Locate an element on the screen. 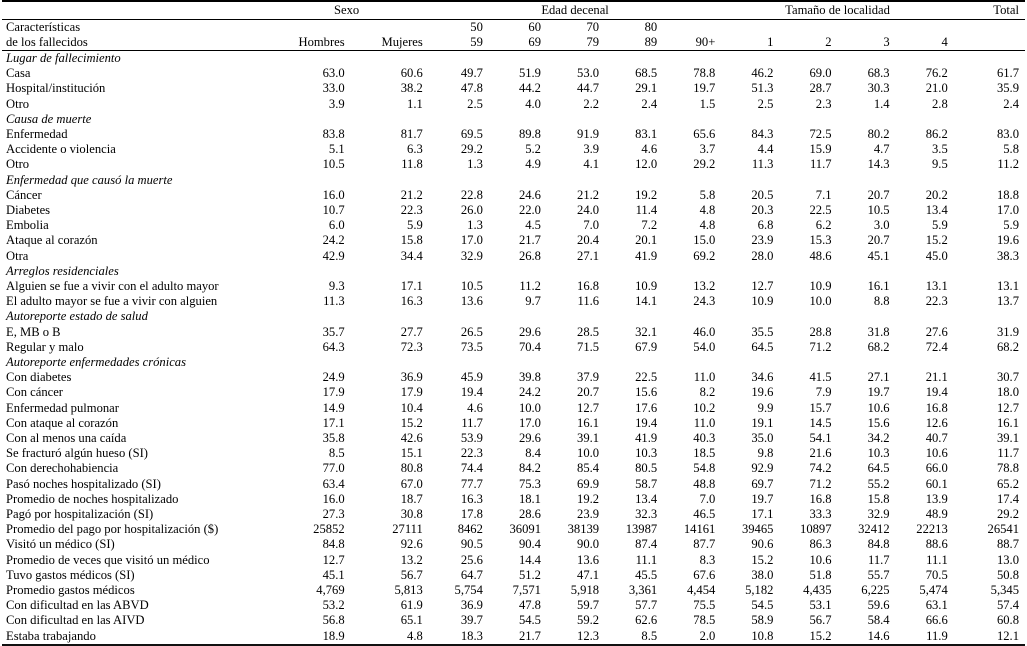 The image size is (1027, 646). cell-value: 24.6 is located at coordinates (529, 194).